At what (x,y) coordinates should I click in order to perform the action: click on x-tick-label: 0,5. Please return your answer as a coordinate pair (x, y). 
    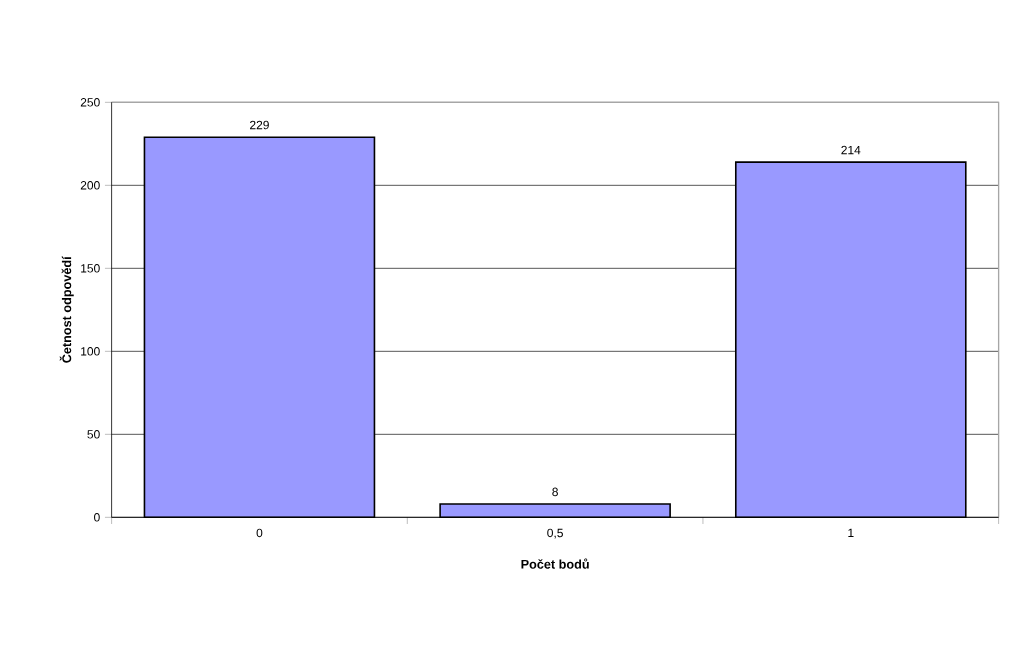
    Looking at the image, I should click on (555, 533).